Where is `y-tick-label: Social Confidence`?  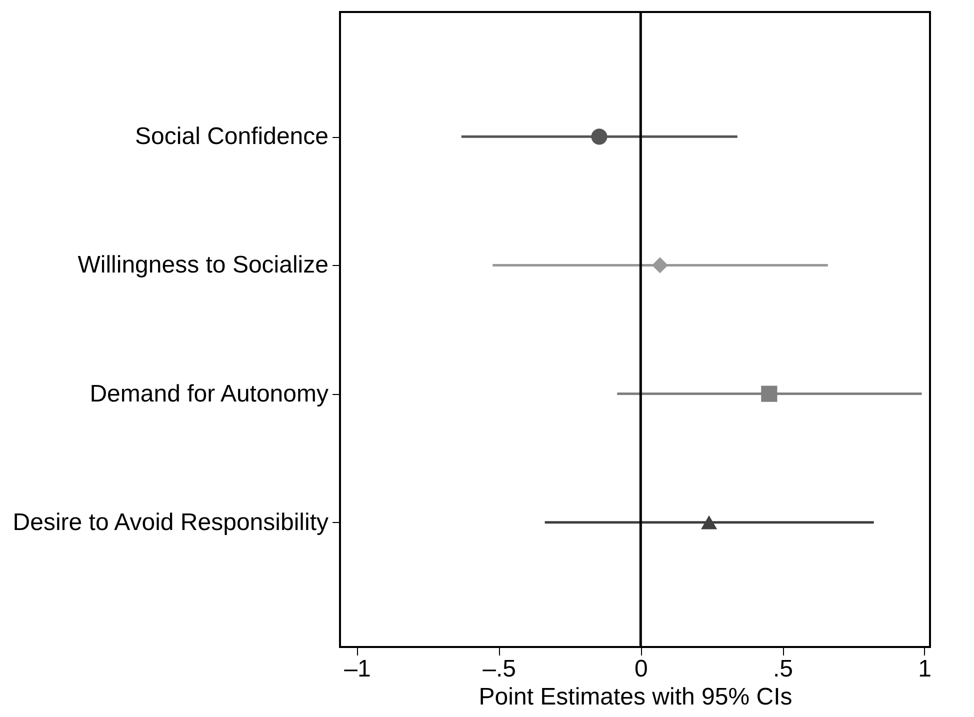
y-tick-label: Social Confidence is located at coordinates (231, 136).